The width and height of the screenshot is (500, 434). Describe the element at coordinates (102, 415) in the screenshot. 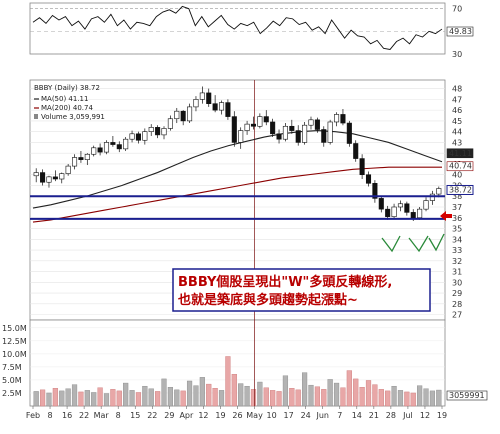

I see `x-axis-tick-label: Mar` at that location.